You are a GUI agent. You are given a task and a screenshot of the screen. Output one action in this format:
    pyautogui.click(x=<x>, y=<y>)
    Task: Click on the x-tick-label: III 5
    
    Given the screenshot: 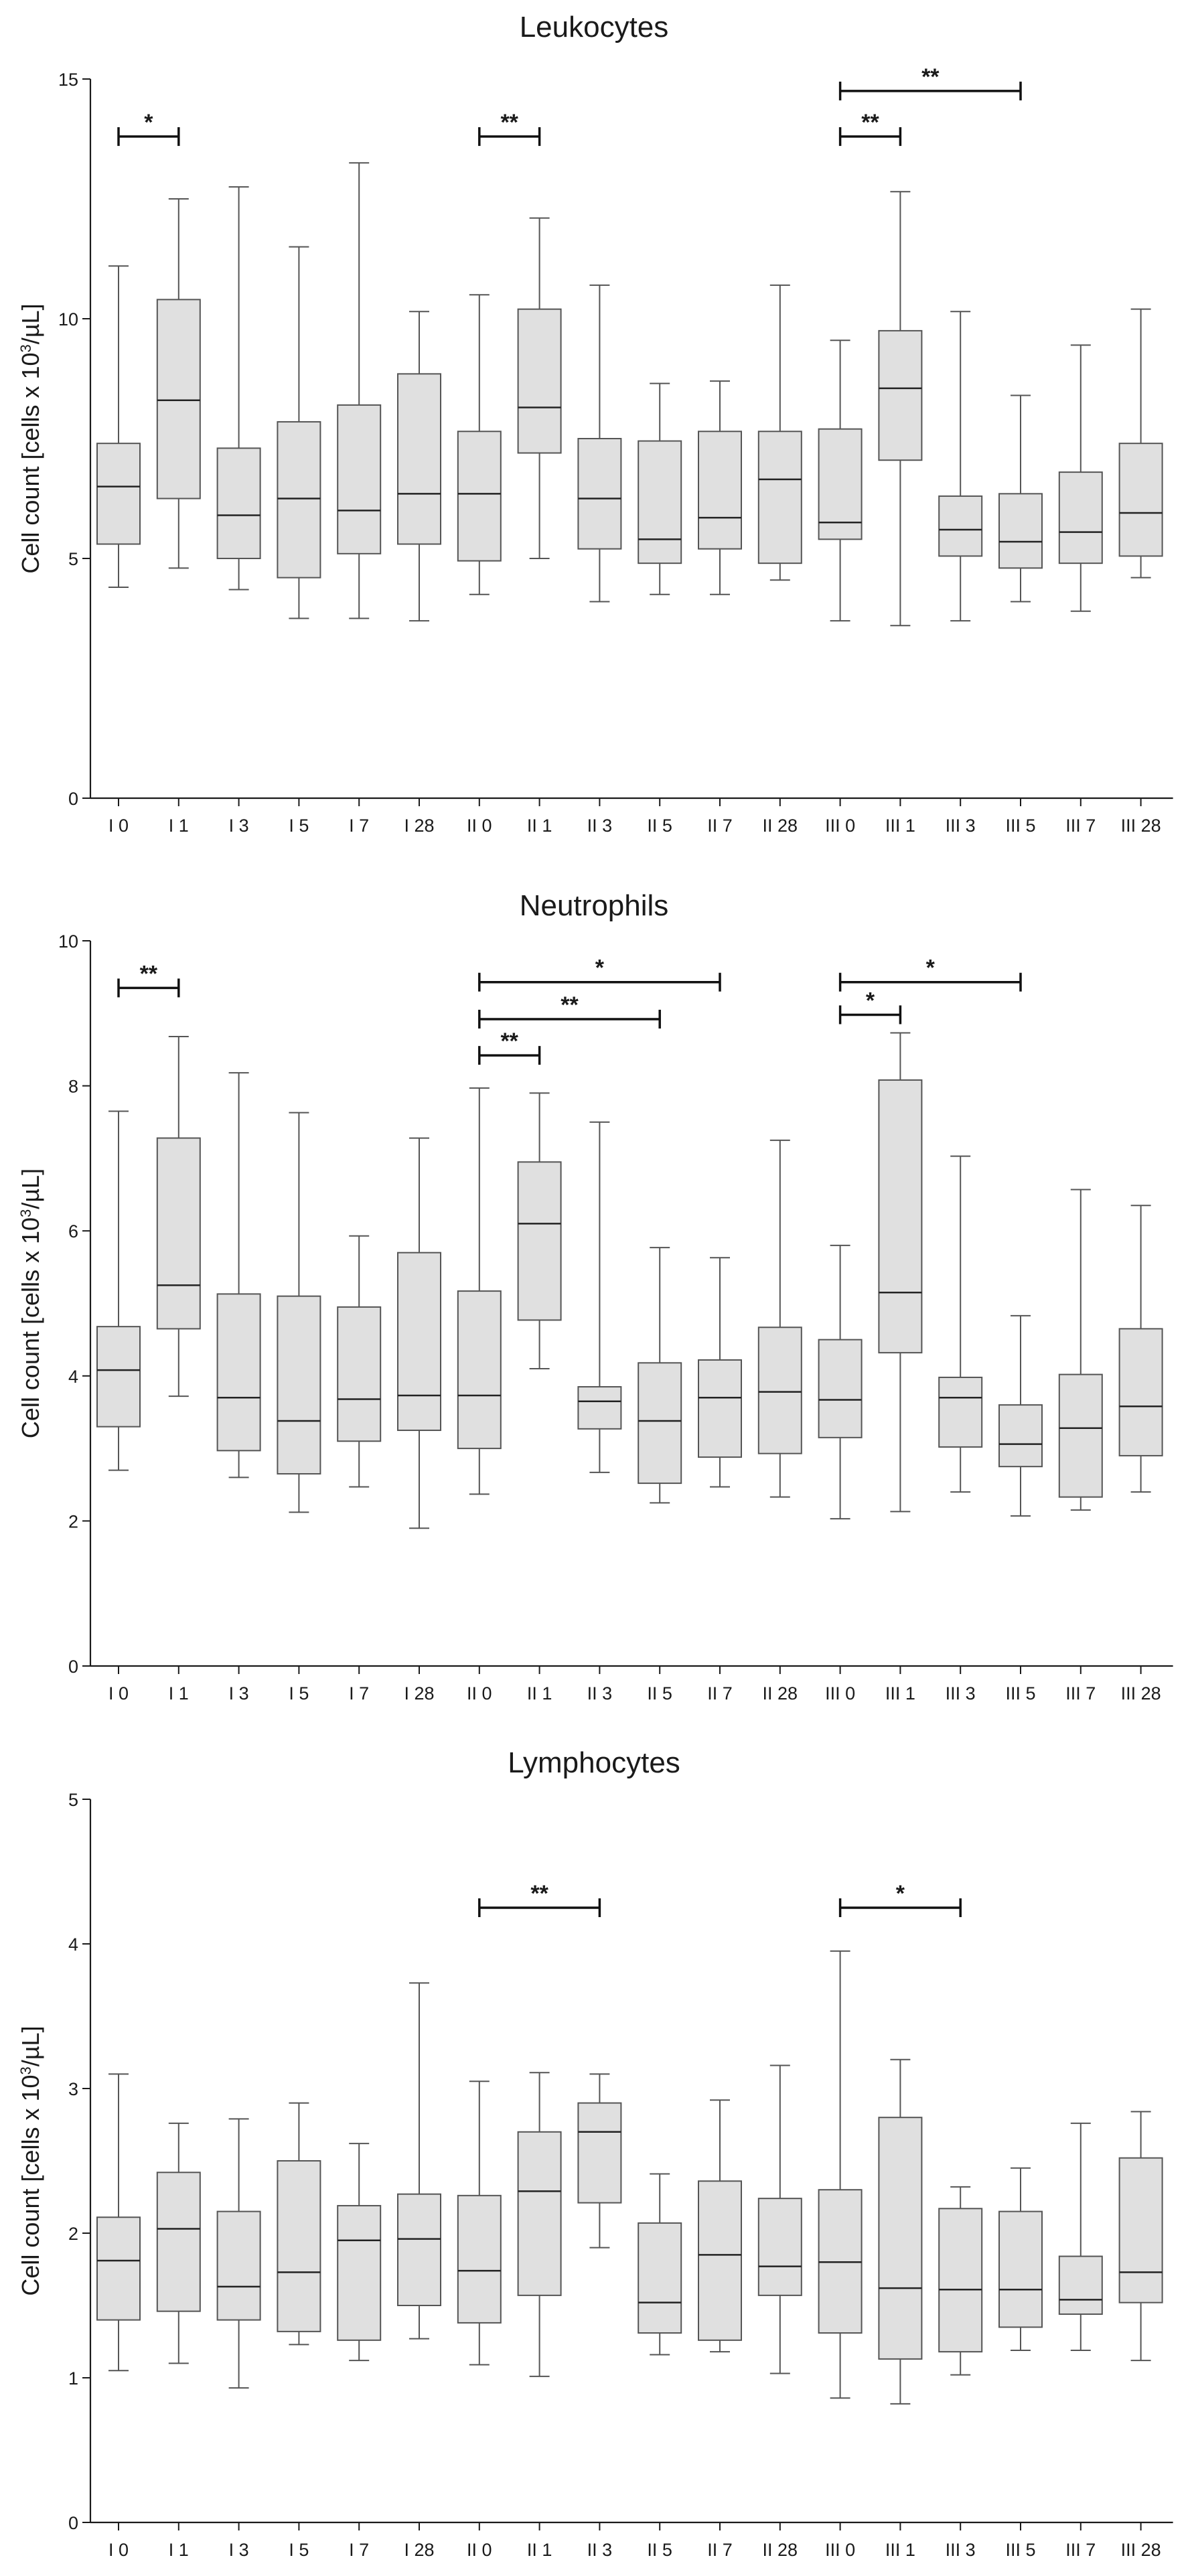 What is the action you would take?
    pyautogui.click(x=1020, y=826)
    